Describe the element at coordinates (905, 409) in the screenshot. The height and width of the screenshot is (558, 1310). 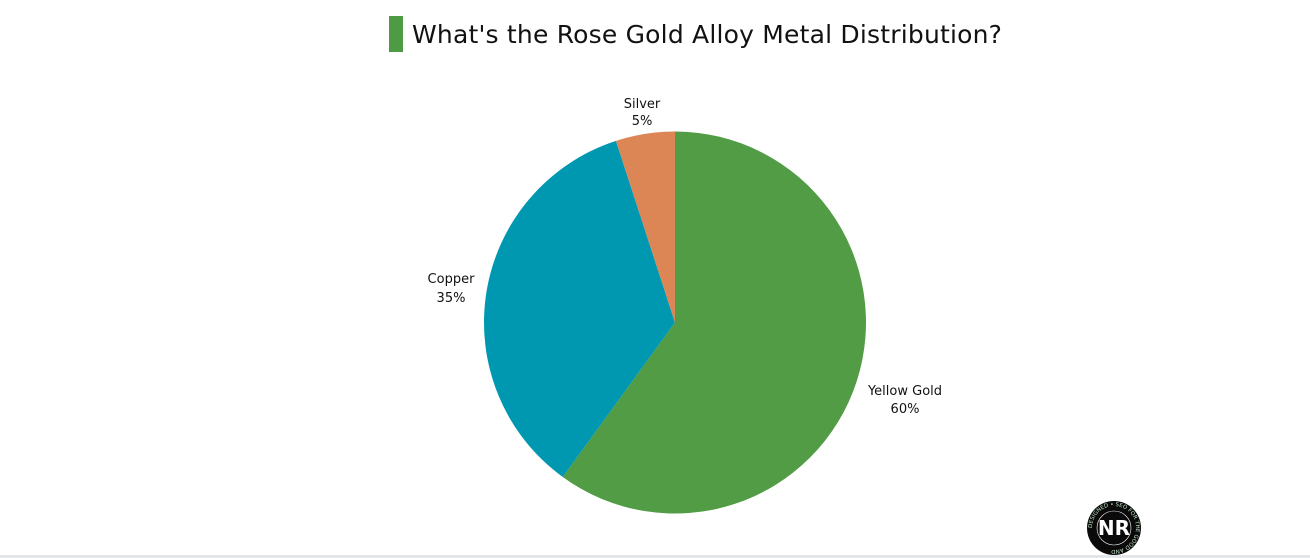
I see `label-yellow-gold-value: 60%` at that location.